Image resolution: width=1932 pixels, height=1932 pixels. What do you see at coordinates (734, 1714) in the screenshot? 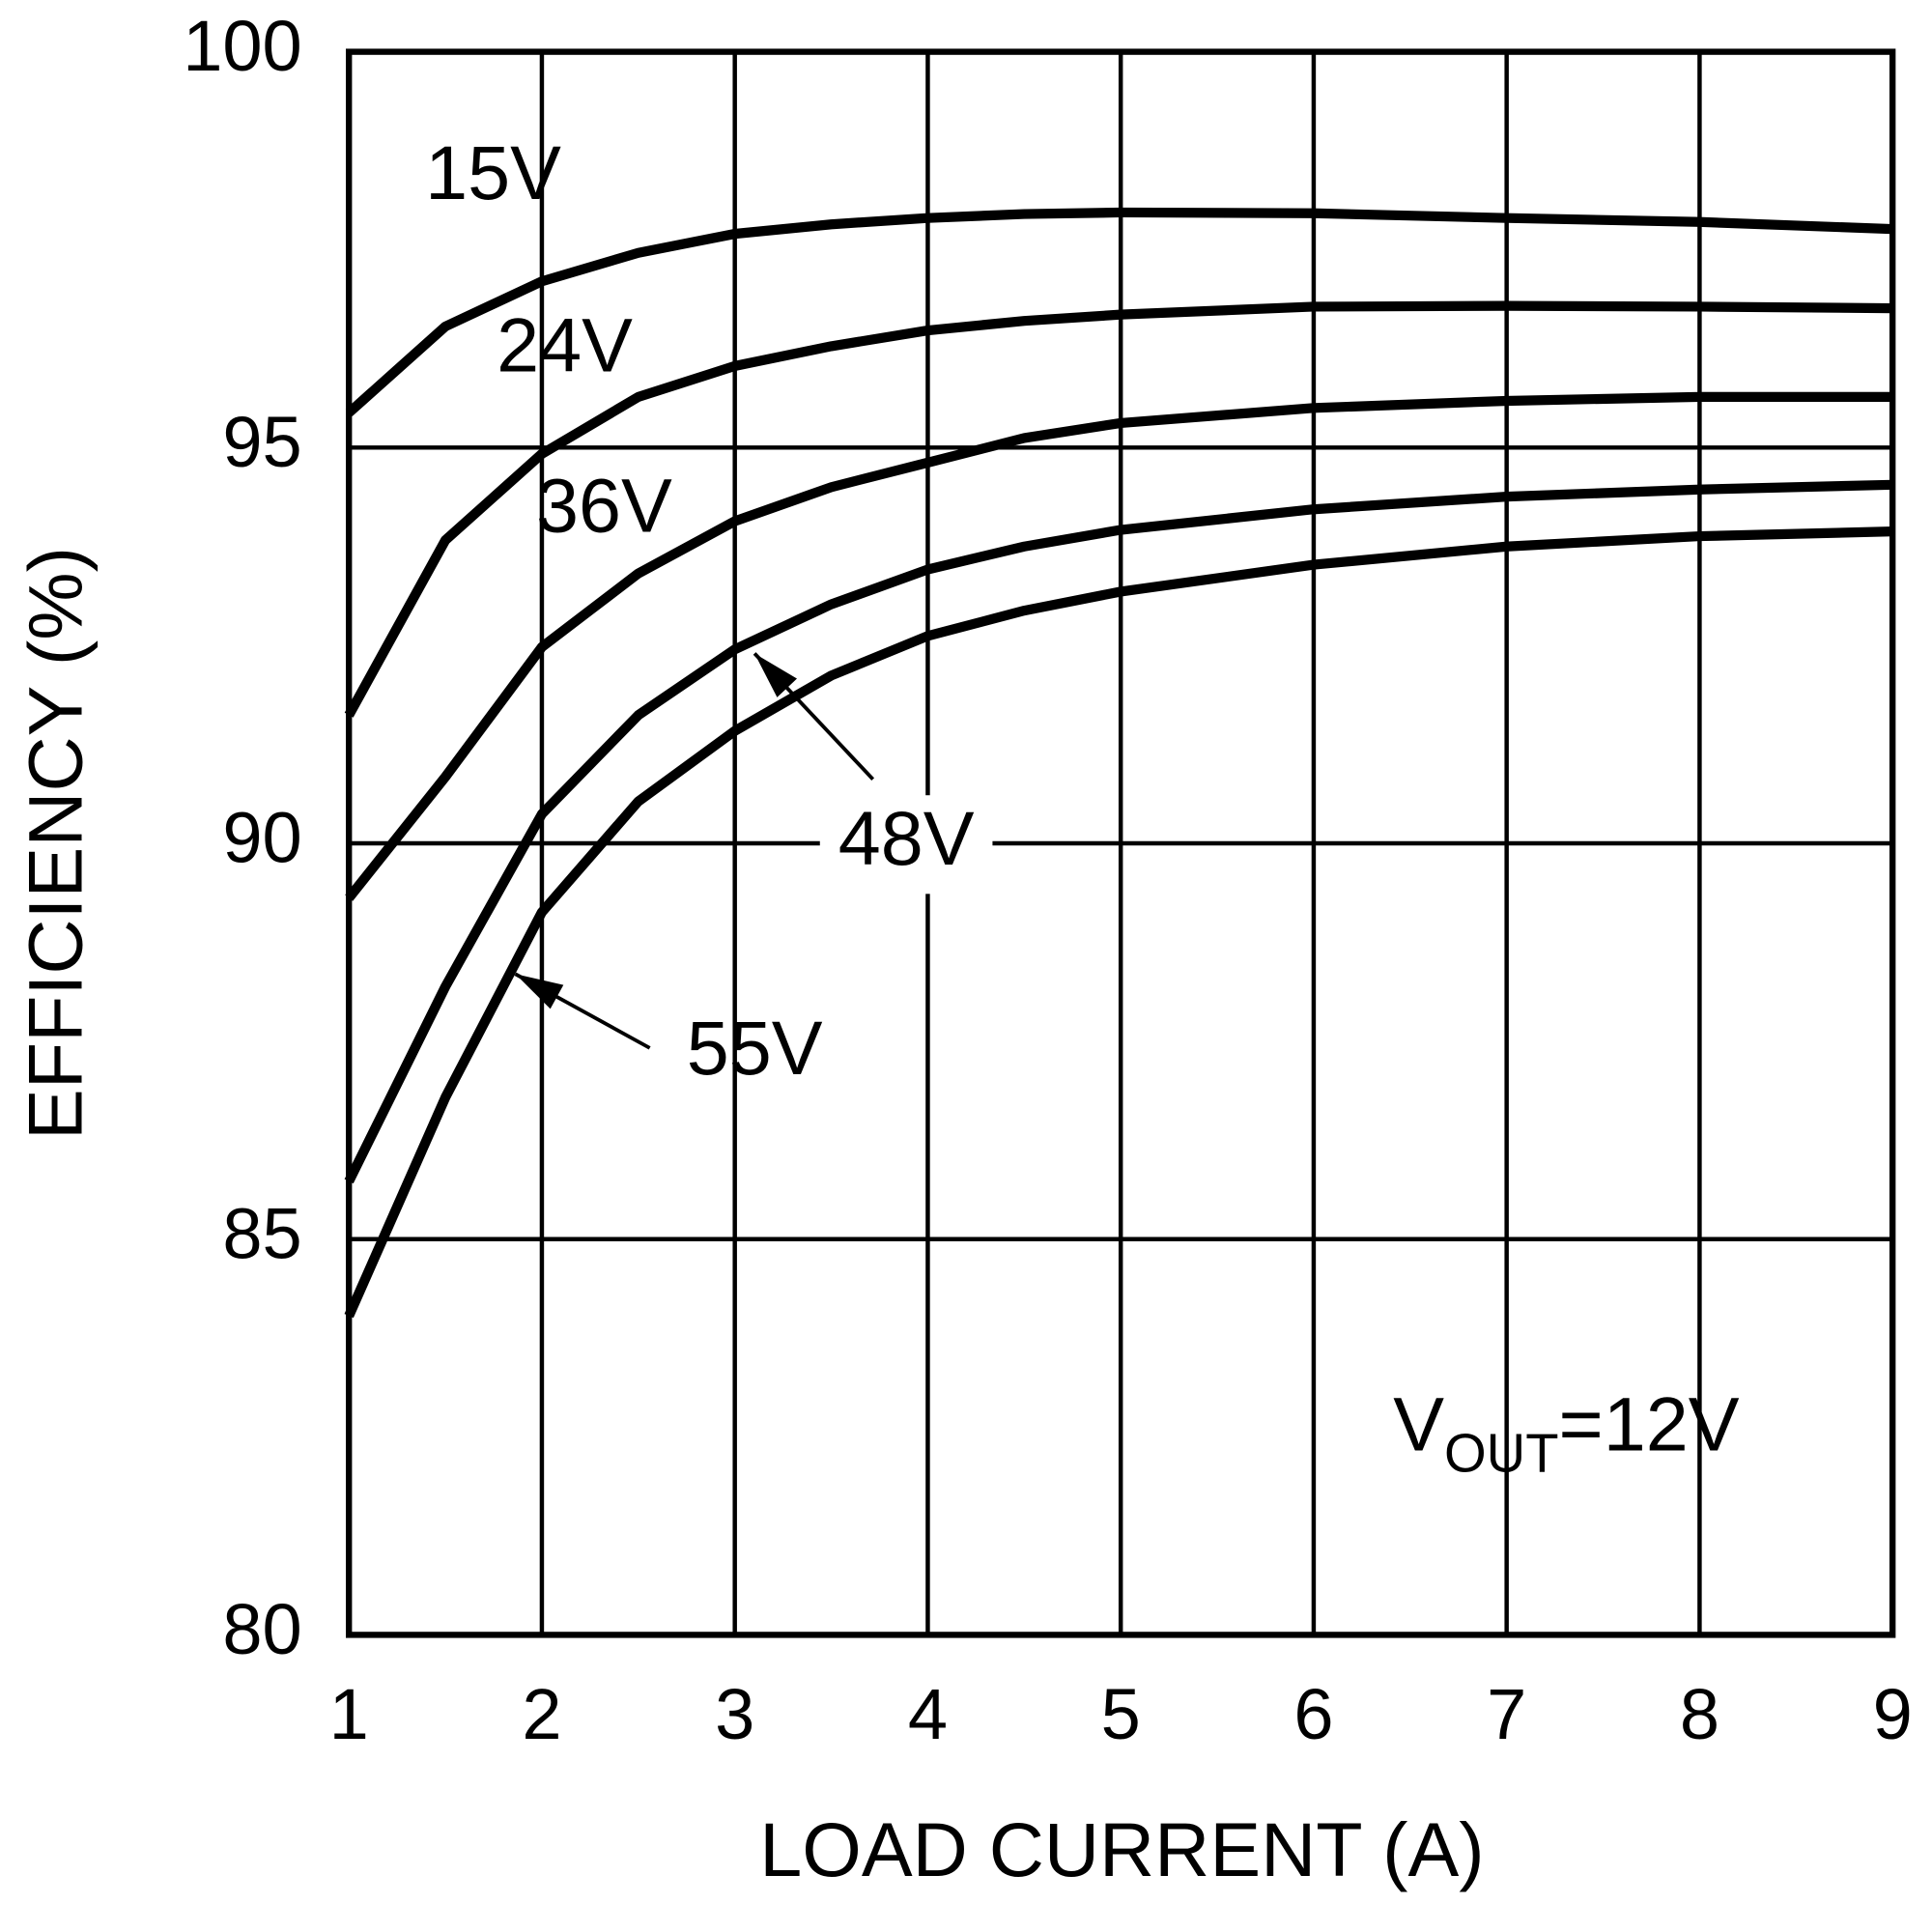
I see `x-tick-label: 3` at bounding box center [734, 1714].